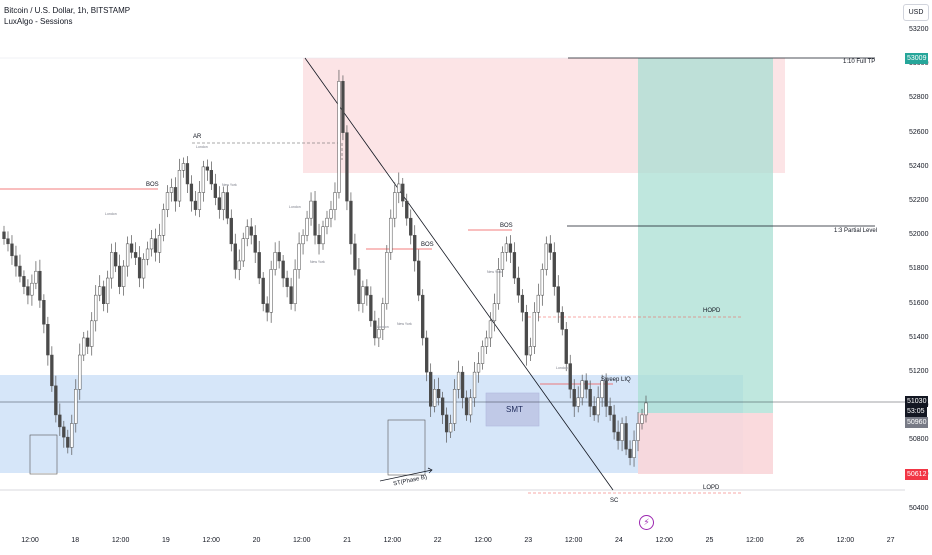 This screenshot has height=555, width=932. Describe the element at coordinates (430, 470) in the screenshot. I see `st-arrow-head` at that location.